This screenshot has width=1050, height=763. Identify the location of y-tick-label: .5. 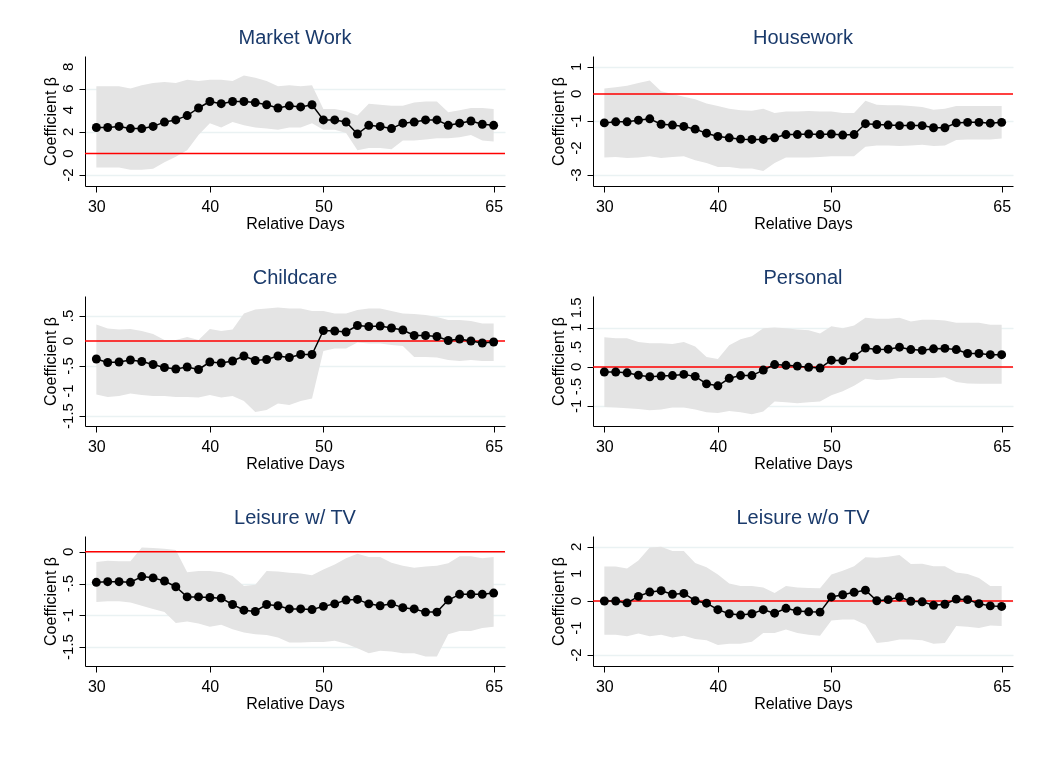
(575, 347).